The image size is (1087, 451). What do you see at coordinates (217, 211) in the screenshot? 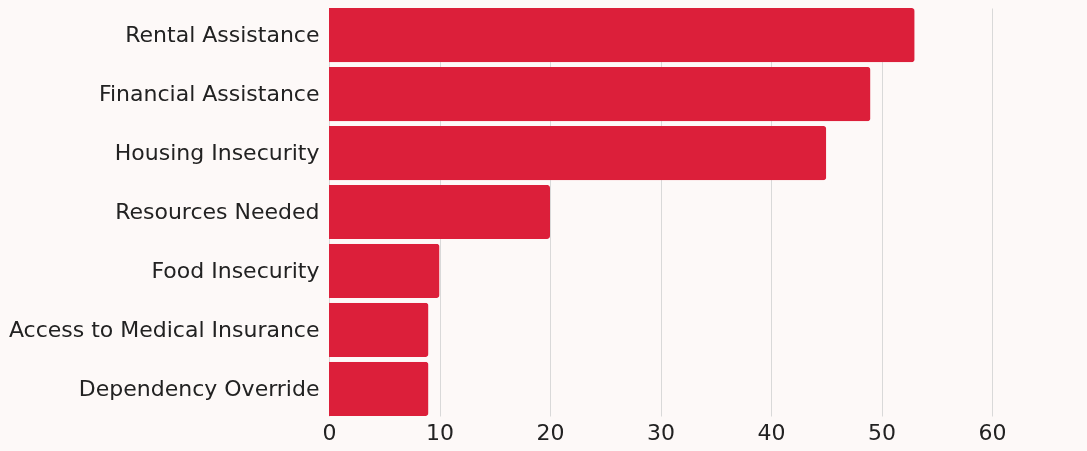
I see `y-tick-label: Resources Needed` at bounding box center [217, 211].